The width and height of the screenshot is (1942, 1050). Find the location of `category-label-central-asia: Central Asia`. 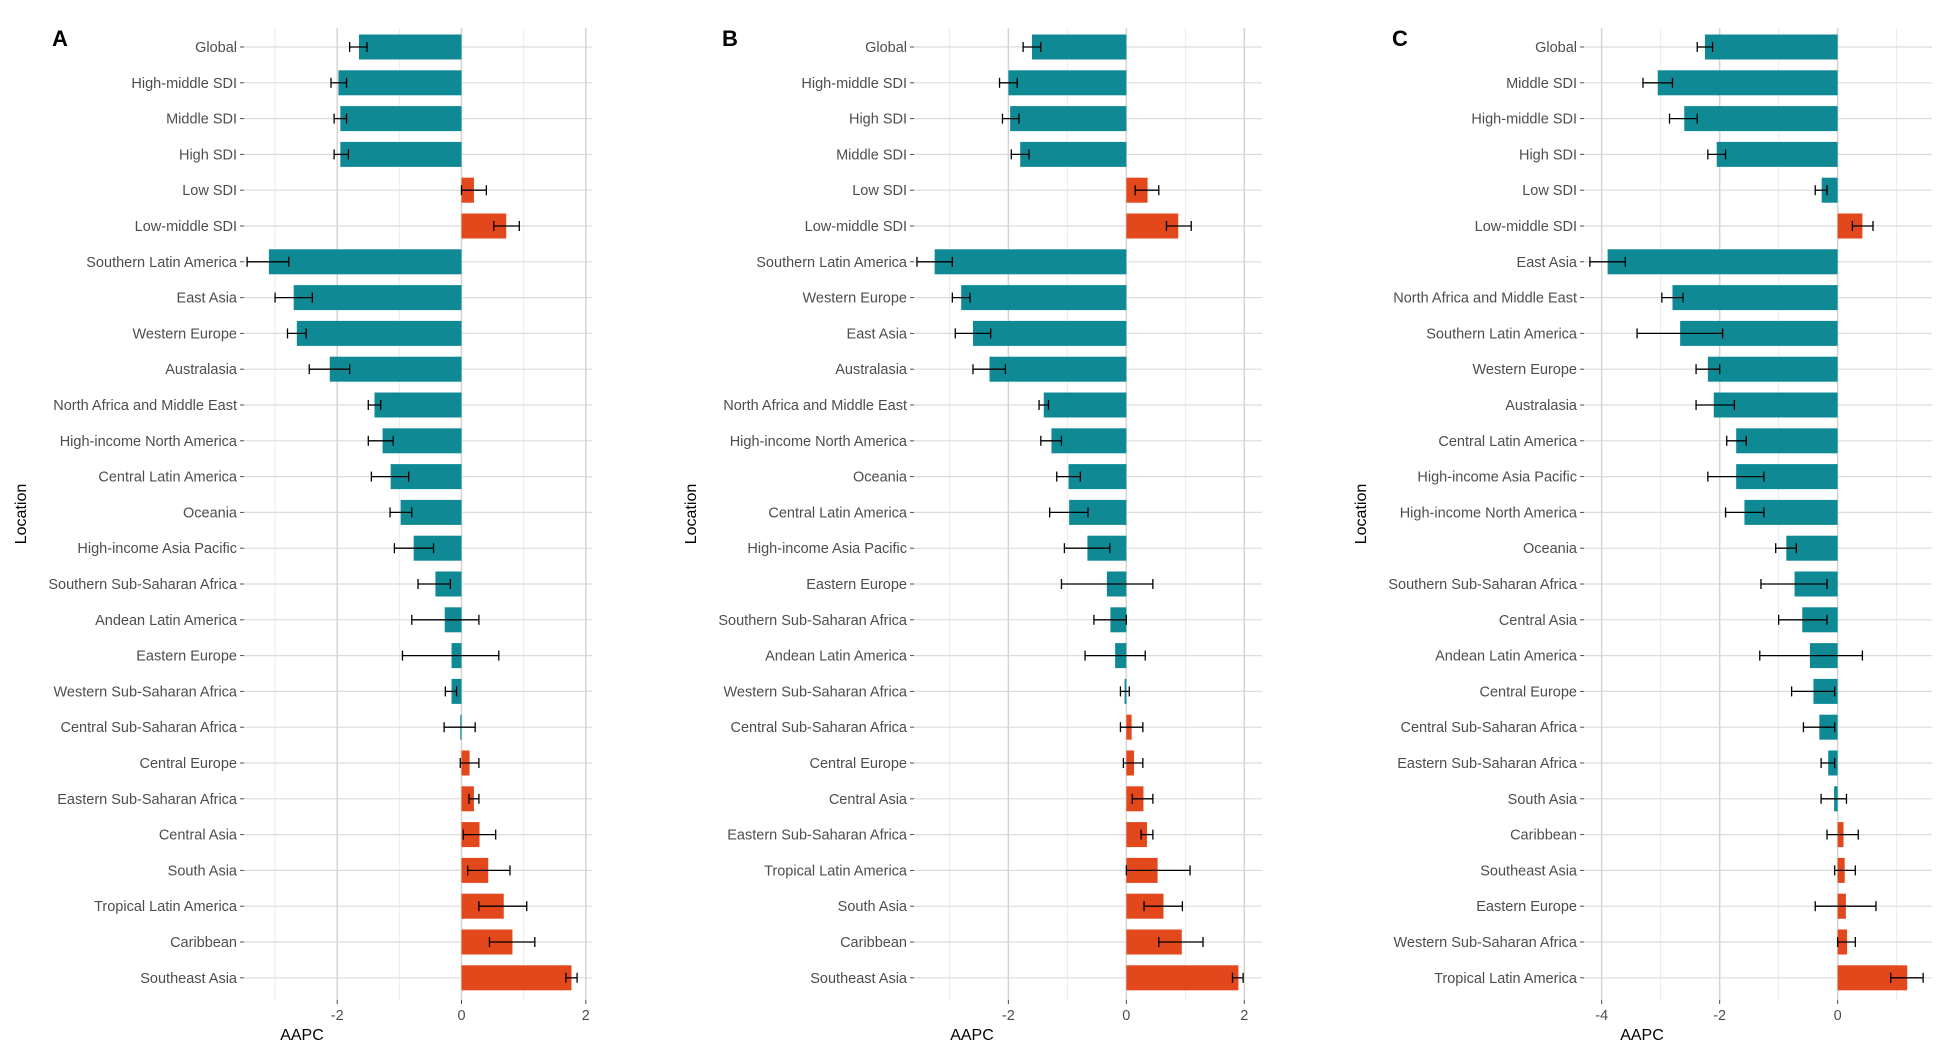

category-label-central-asia: Central Asia is located at coordinates (198, 836).